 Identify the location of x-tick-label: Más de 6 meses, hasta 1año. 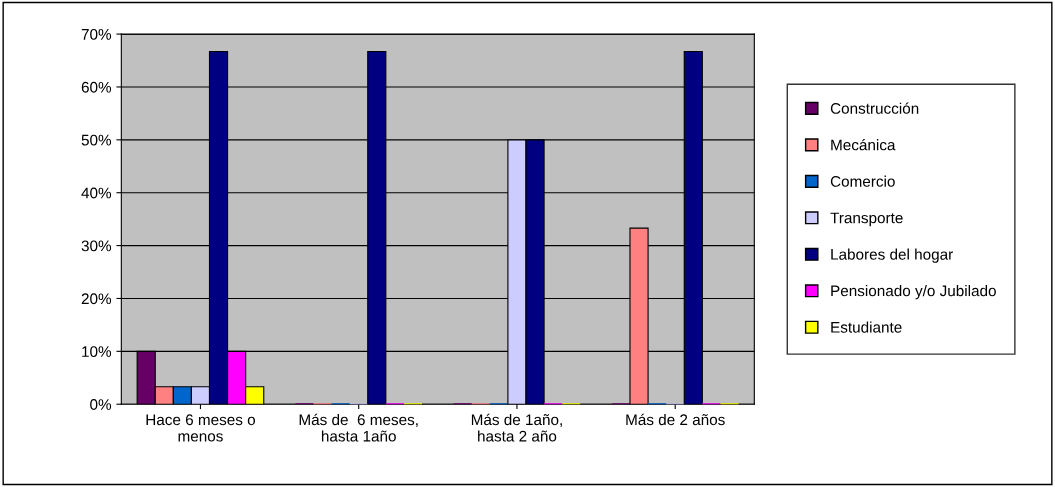
(358, 427).